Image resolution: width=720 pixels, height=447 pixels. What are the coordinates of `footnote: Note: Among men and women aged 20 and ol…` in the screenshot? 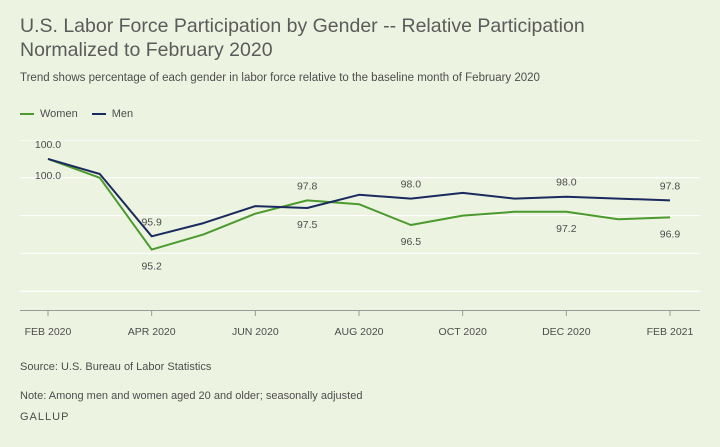 It's located at (191, 396).